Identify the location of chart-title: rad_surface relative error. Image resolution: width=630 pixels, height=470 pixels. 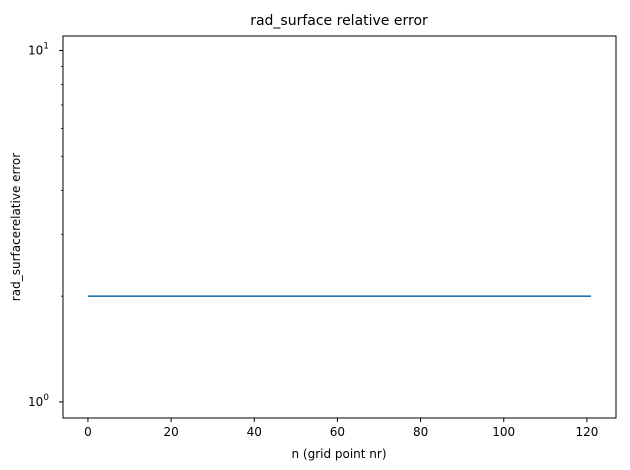
(339, 21).